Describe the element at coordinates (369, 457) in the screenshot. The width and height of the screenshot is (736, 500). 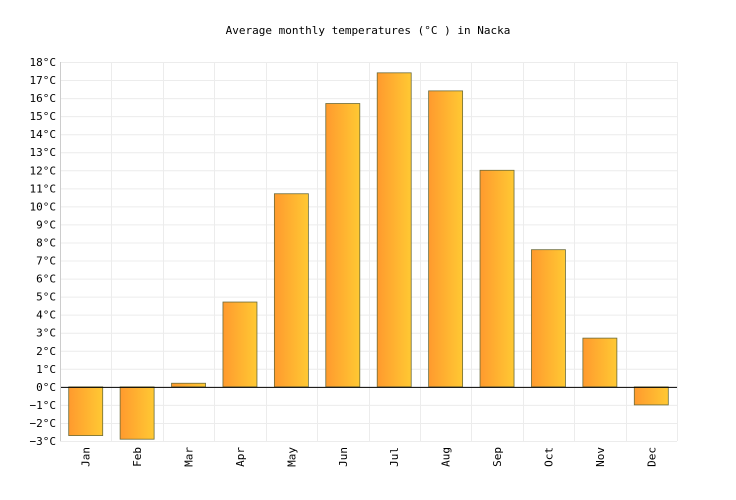
I see `x-tick-labels: Jan Feb Mar Apr May Jun Jul Aug Sep Oct Nov Dec` at that location.